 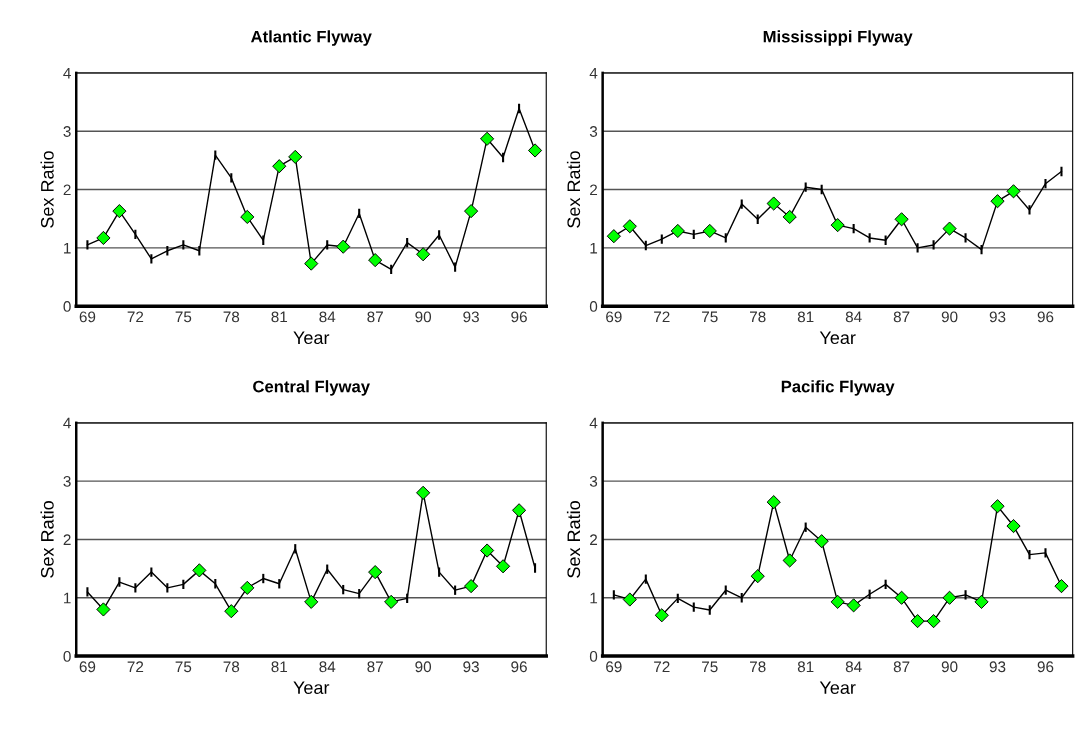 What do you see at coordinates (311, 388) in the screenshot?
I see `chart-title: Central Flyway` at bounding box center [311, 388].